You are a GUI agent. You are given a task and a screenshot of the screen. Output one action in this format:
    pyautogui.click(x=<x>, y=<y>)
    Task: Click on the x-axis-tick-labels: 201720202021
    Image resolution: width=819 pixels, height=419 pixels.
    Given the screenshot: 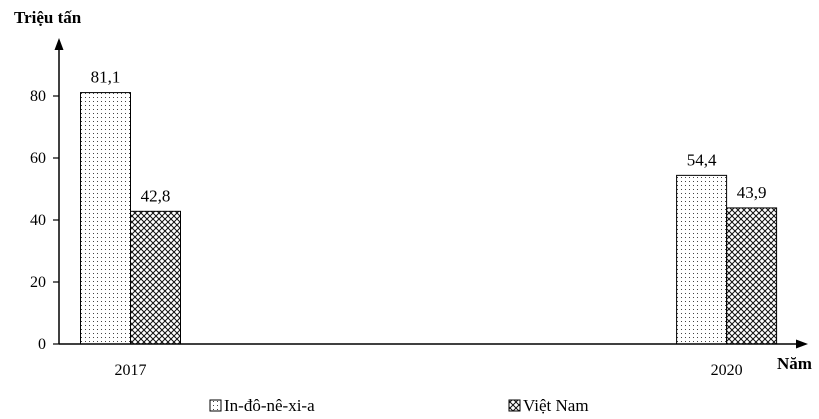 What is the action you would take?
    pyautogui.click(x=429, y=370)
    